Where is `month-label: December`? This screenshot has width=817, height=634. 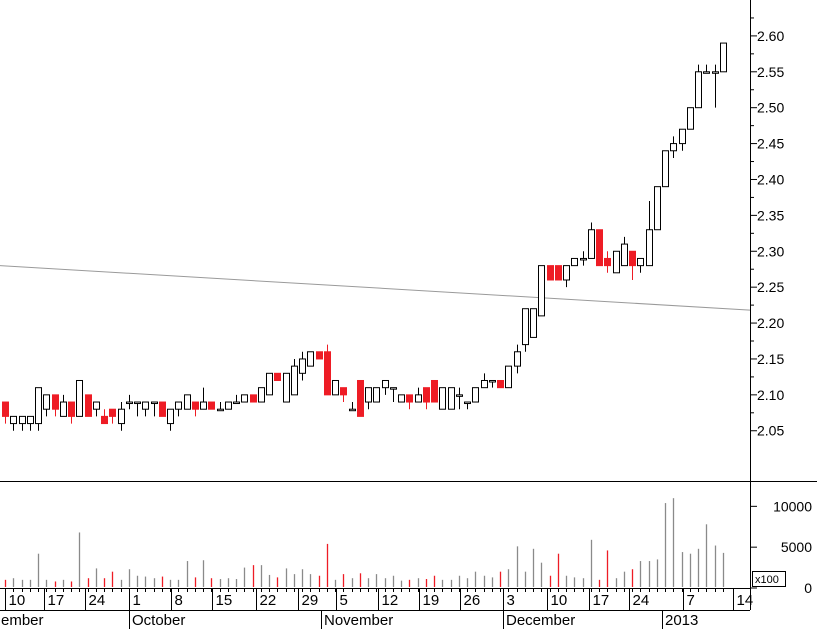
month-label: December is located at coordinates (540, 620).